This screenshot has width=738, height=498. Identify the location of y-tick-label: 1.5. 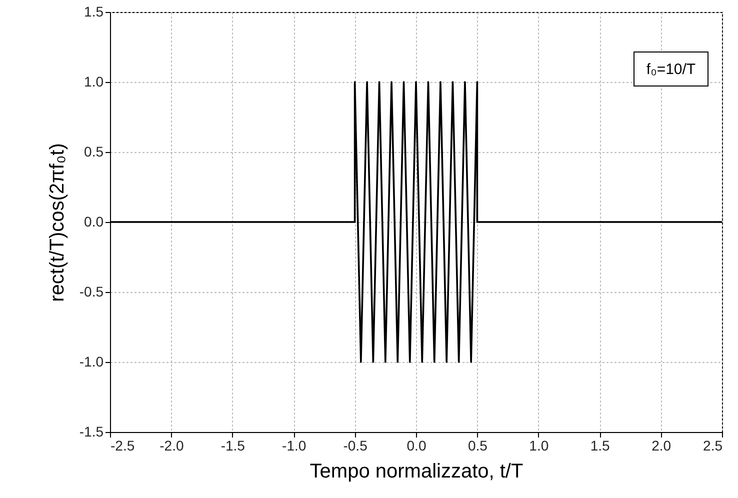
(94, 12).